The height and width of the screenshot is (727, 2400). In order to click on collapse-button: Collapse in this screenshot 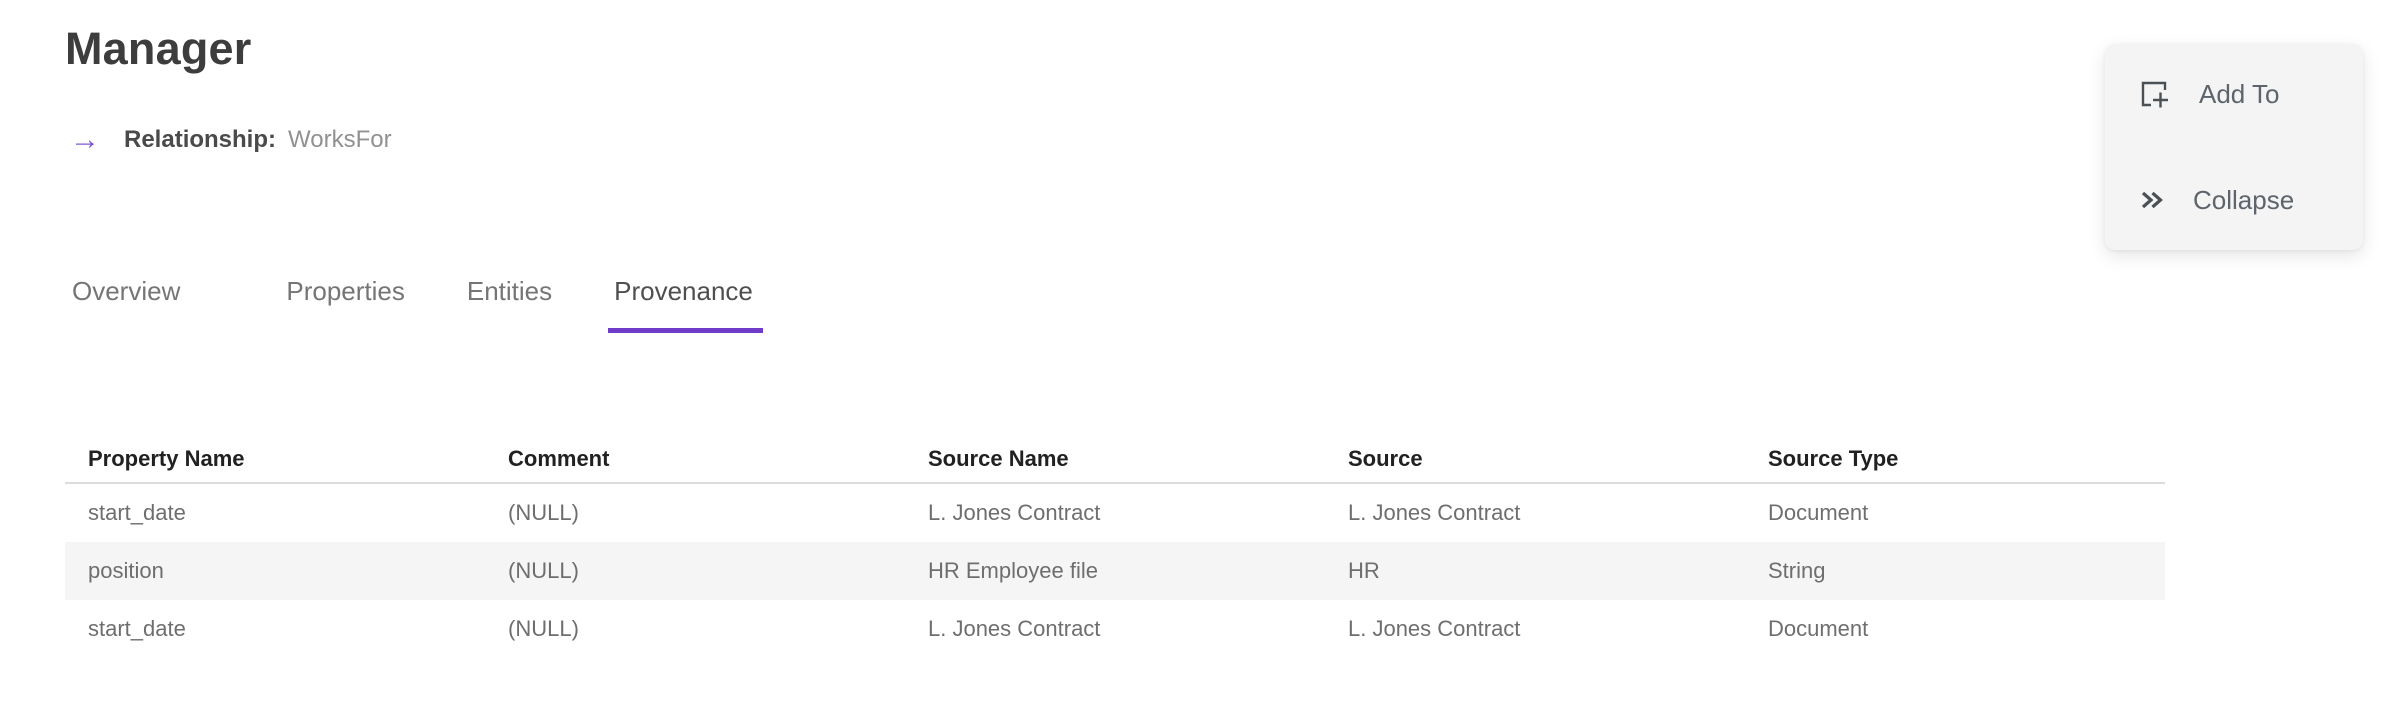, I will do `click(2250, 200)`.